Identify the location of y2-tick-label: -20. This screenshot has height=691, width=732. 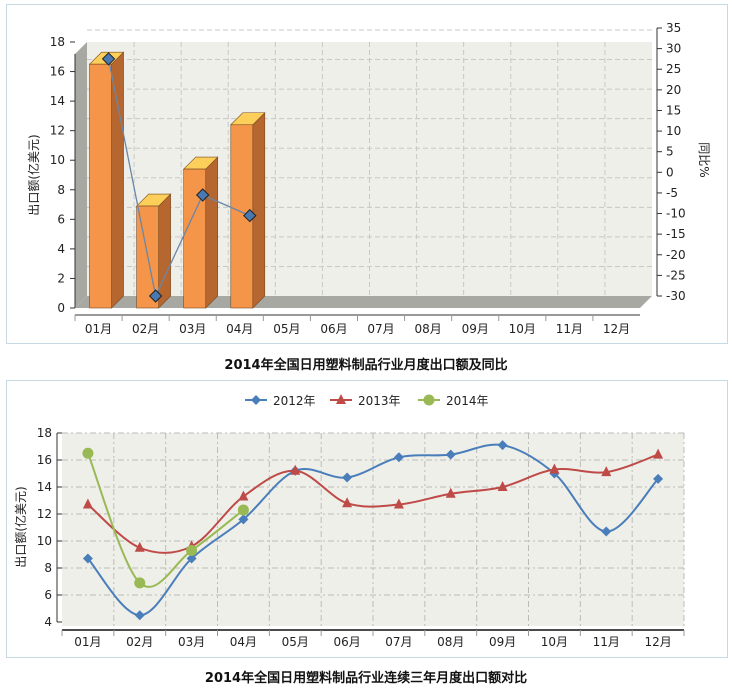
(676, 255).